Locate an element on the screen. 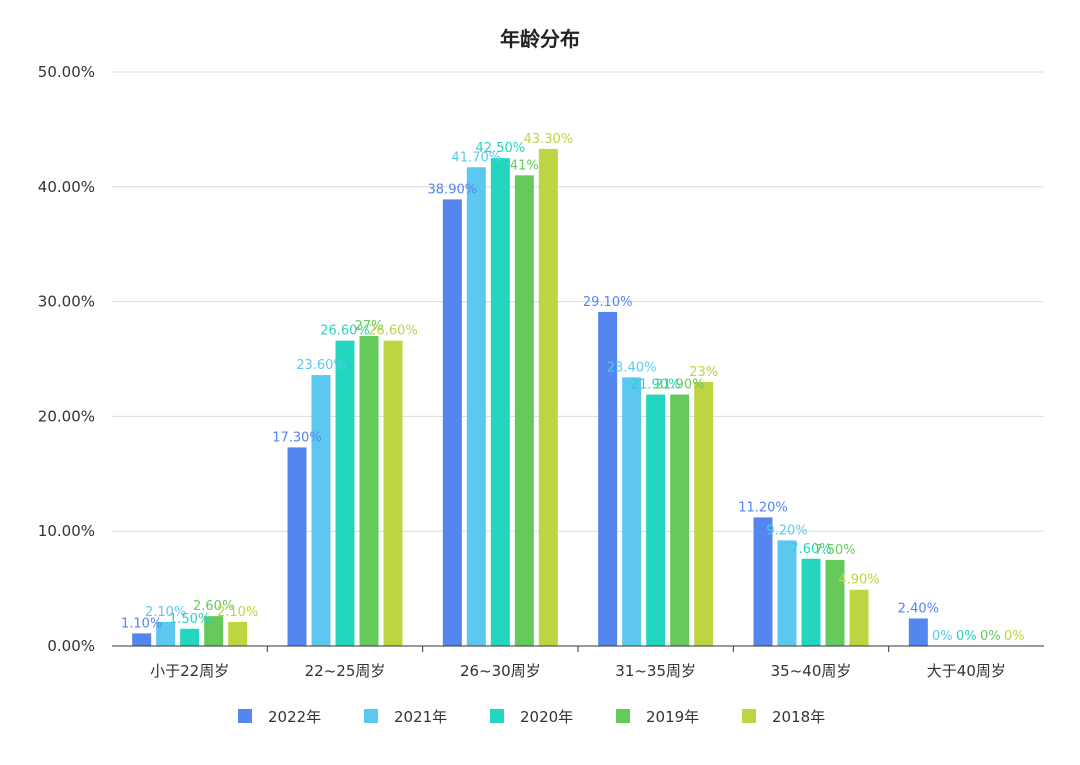  x-tick-label: 大于40周岁 is located at coordinates (966, 671).